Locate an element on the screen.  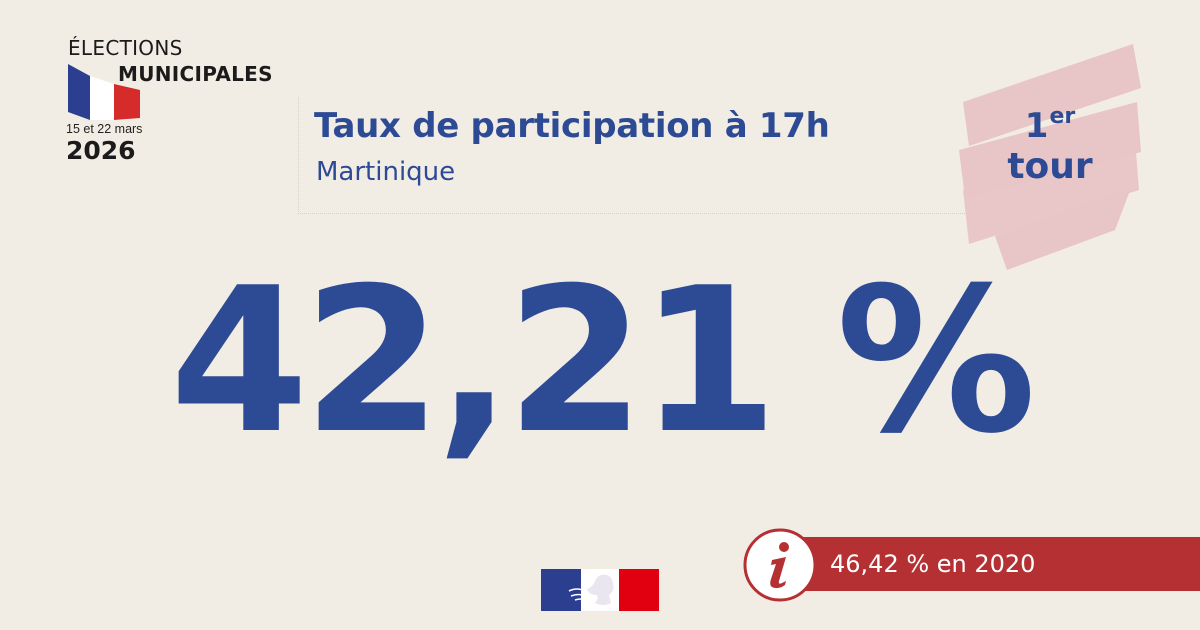
round-word: tour is located at coordinates (1050, 166).